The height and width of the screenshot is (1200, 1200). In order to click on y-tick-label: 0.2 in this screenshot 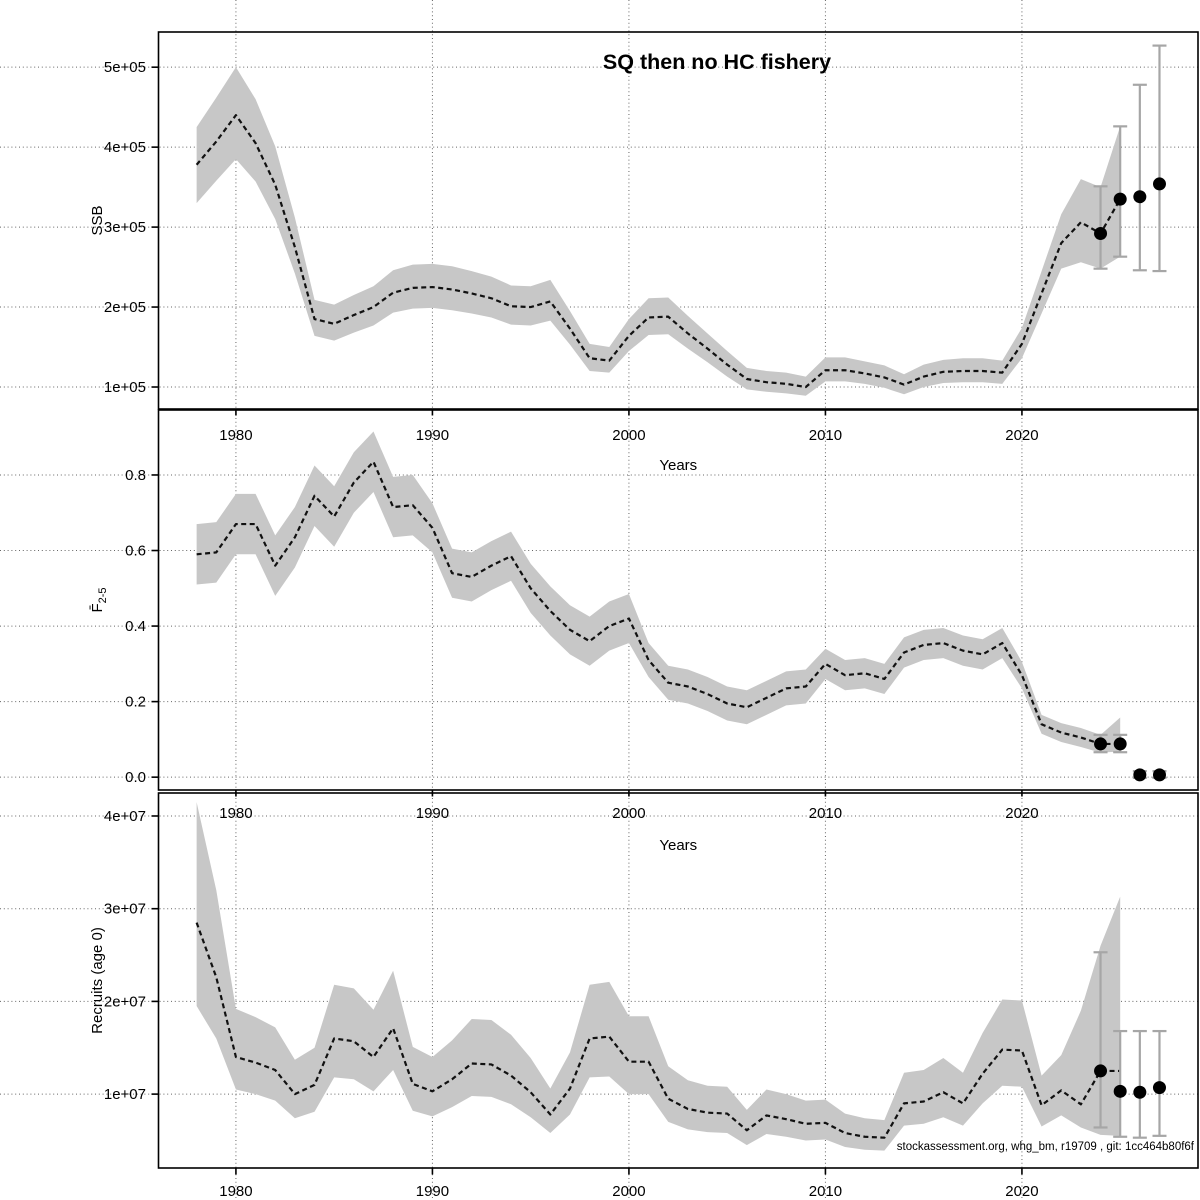, I will do `click(135, 702)`.